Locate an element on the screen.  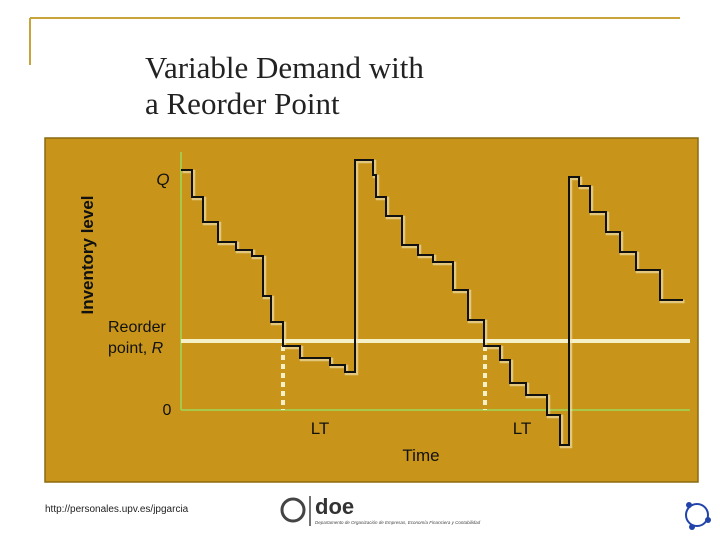
reorder-label: point, R is located at coordinates (136, 348).